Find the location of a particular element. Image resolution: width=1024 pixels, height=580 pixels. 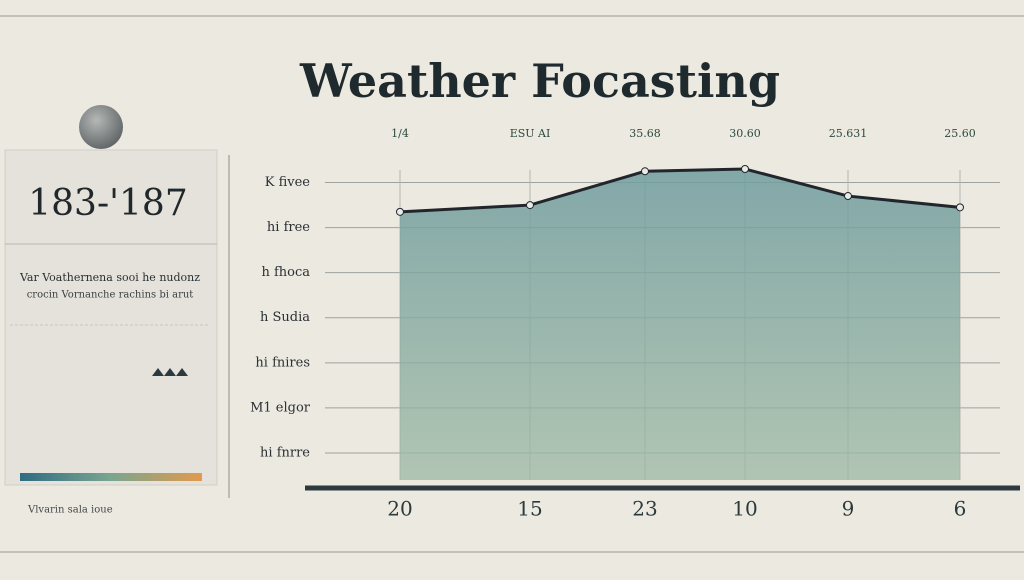

top-label: 35.68 is located at coordinates (645, 133).